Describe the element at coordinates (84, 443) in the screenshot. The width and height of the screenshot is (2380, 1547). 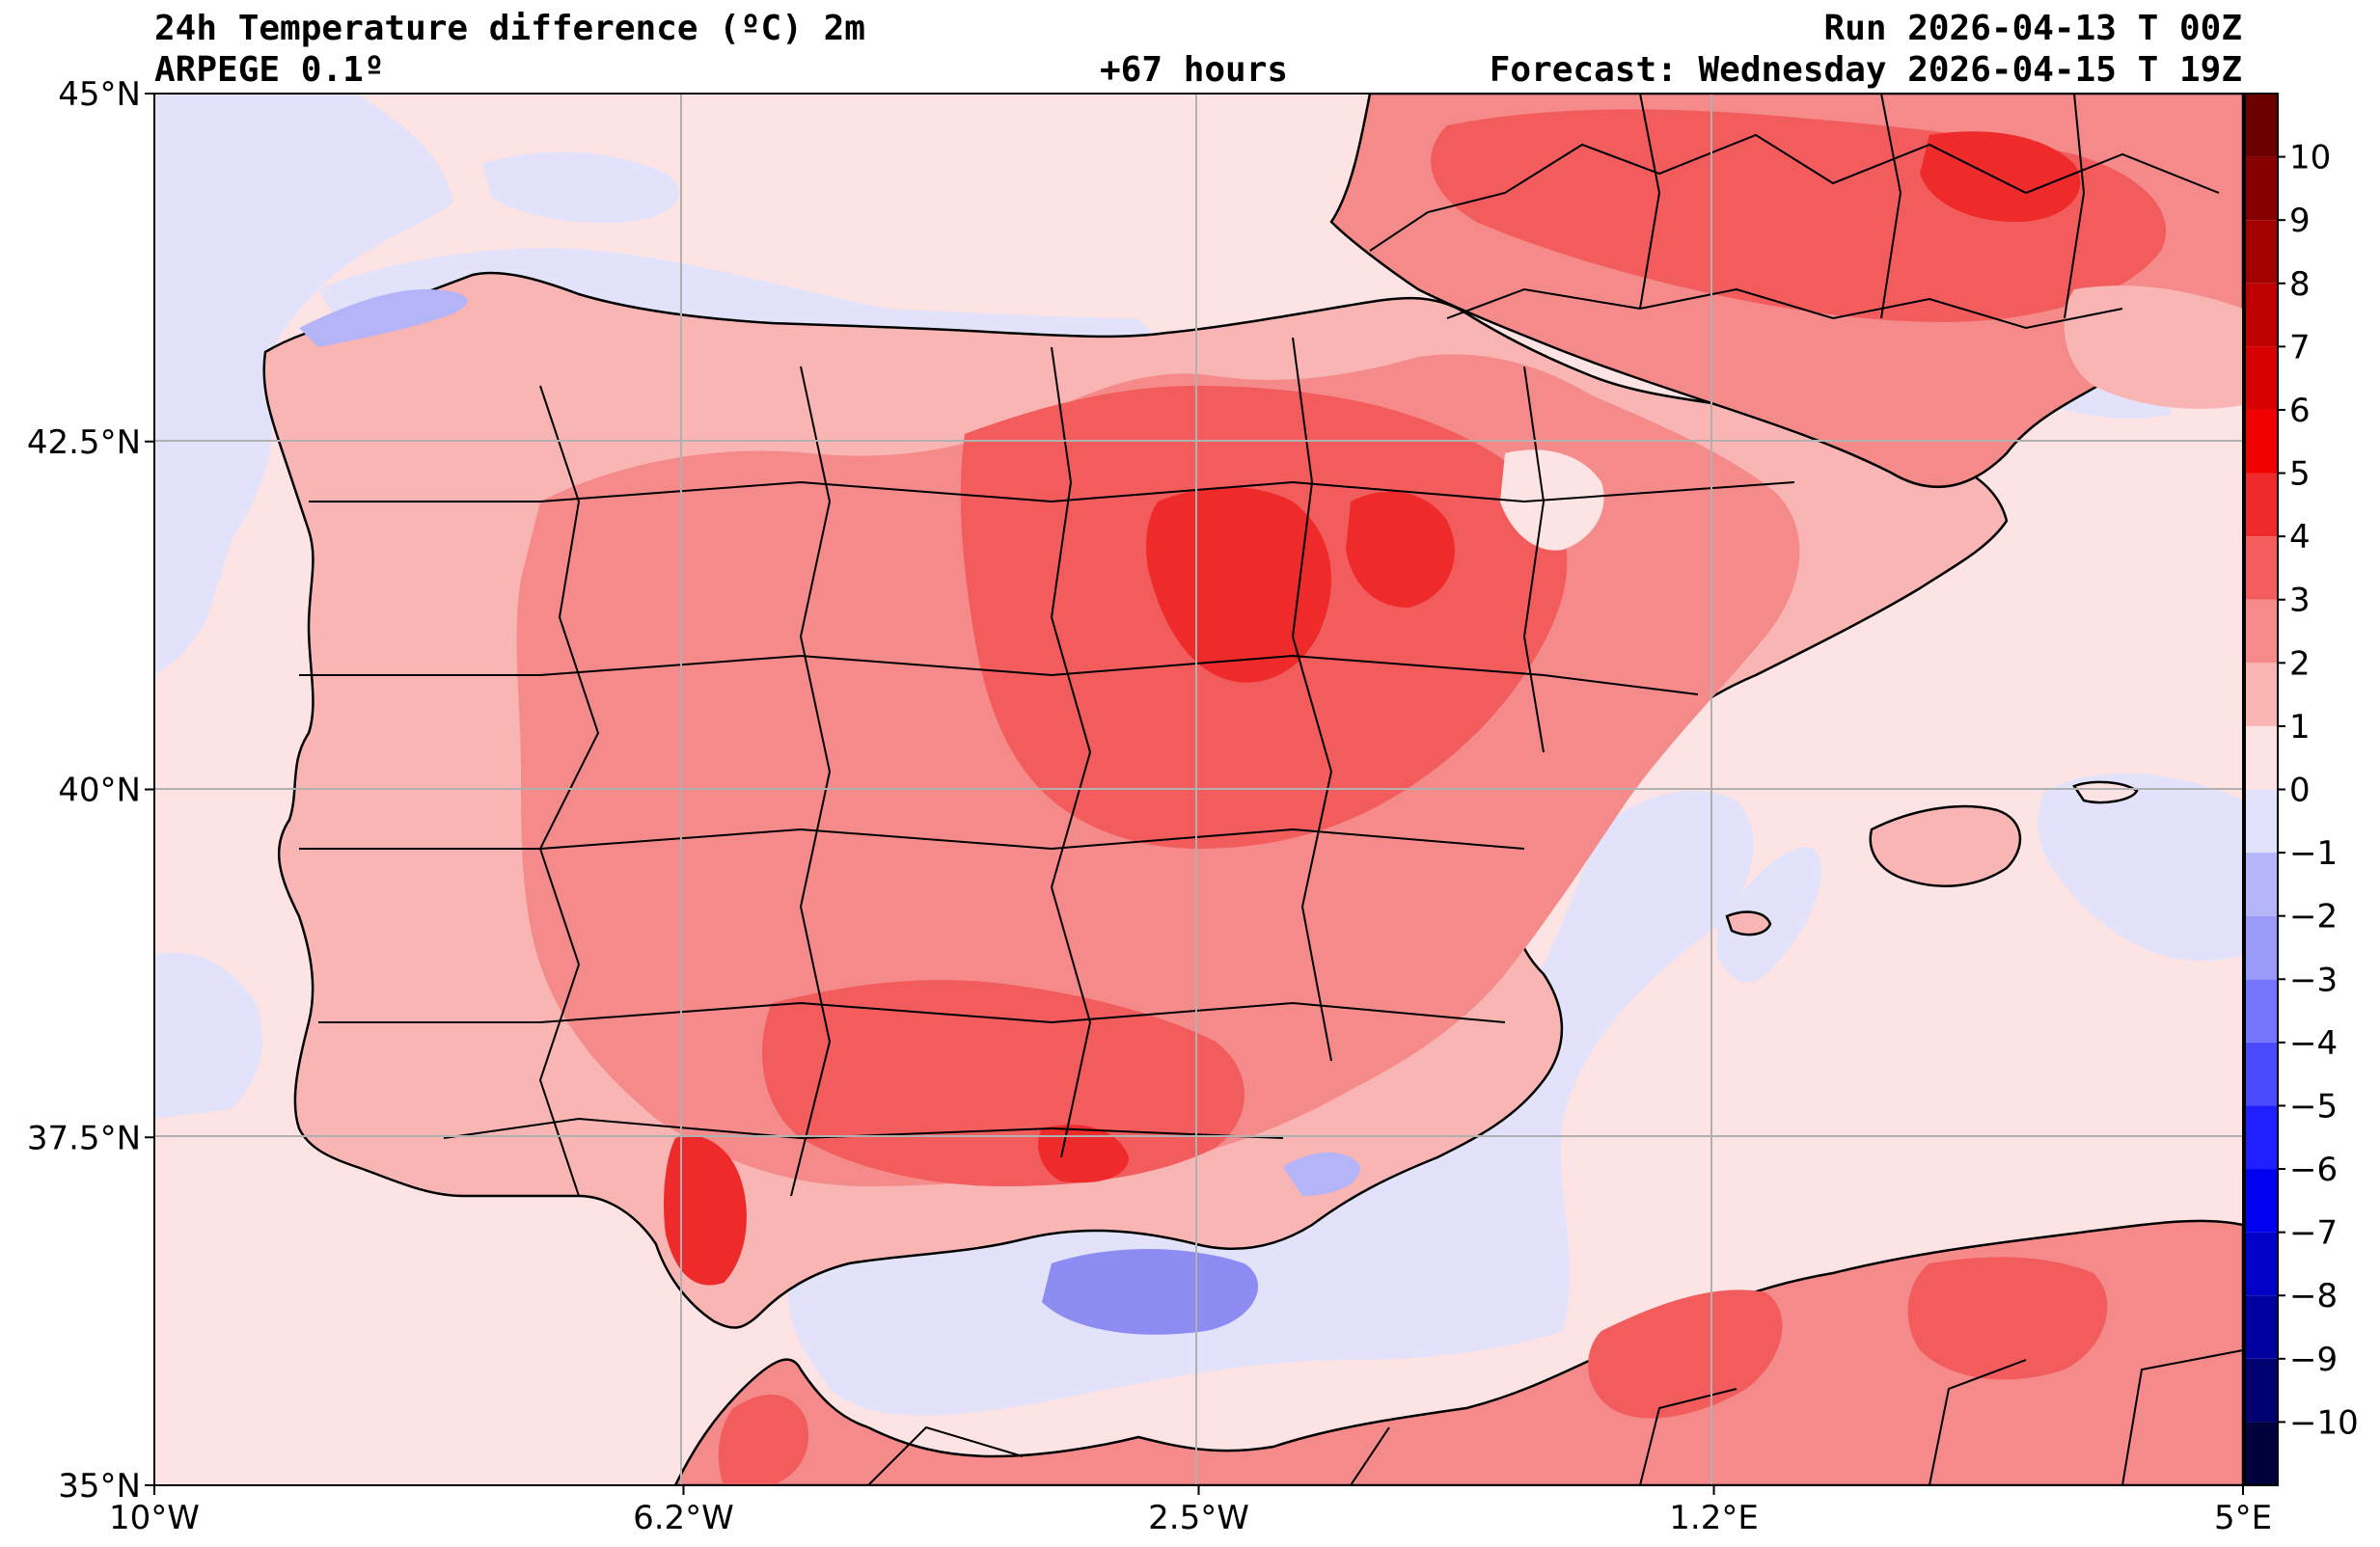
I see `lat-tick-label: 42.5°N` at that location.